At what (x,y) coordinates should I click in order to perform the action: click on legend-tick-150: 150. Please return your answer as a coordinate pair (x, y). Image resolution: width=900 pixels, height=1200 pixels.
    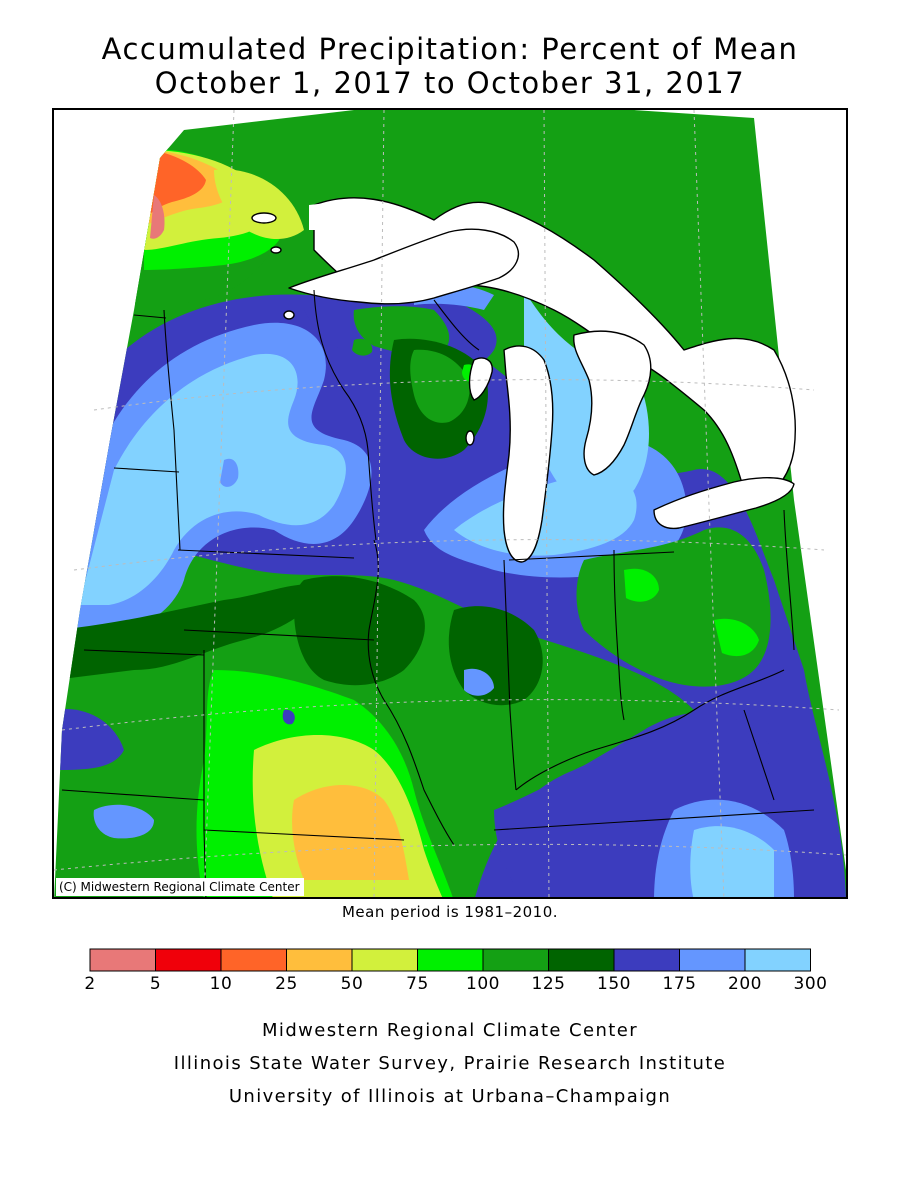
    Looking at the image, I should click on (614, 984).